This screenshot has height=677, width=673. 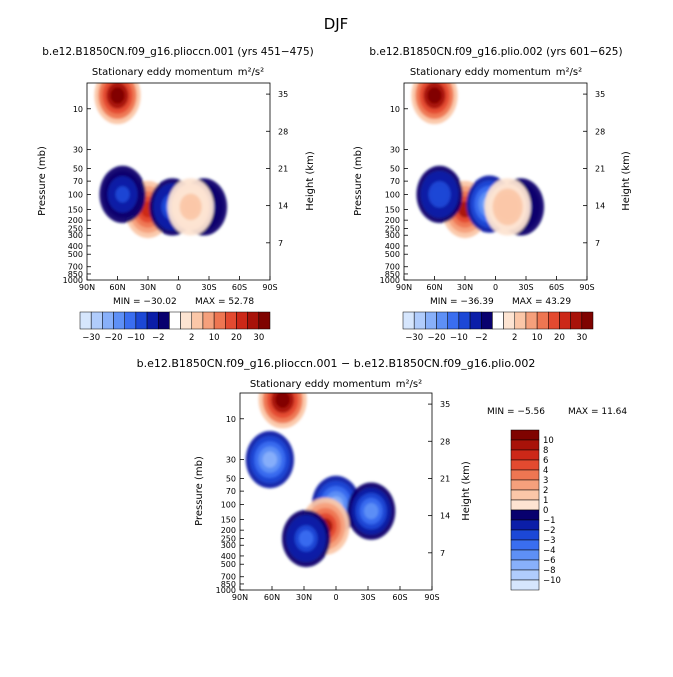 I want to click on y2-tick-label: 21, so click(x=600, y=168).